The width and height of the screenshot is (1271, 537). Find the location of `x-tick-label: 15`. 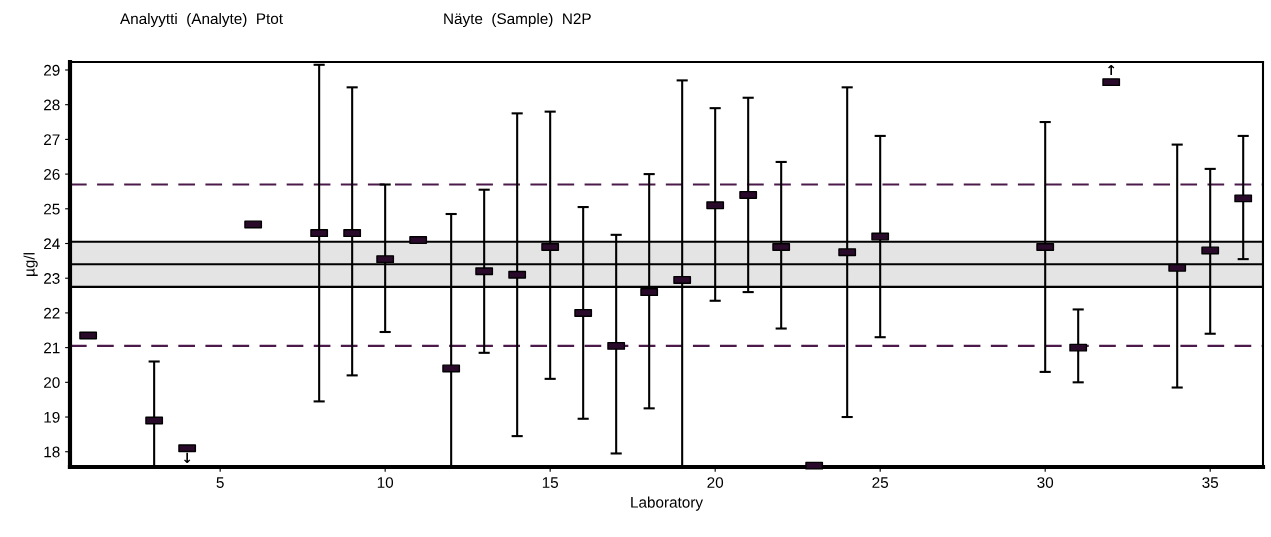

x-tick-label: 15 is located at coordinates (550, 482).